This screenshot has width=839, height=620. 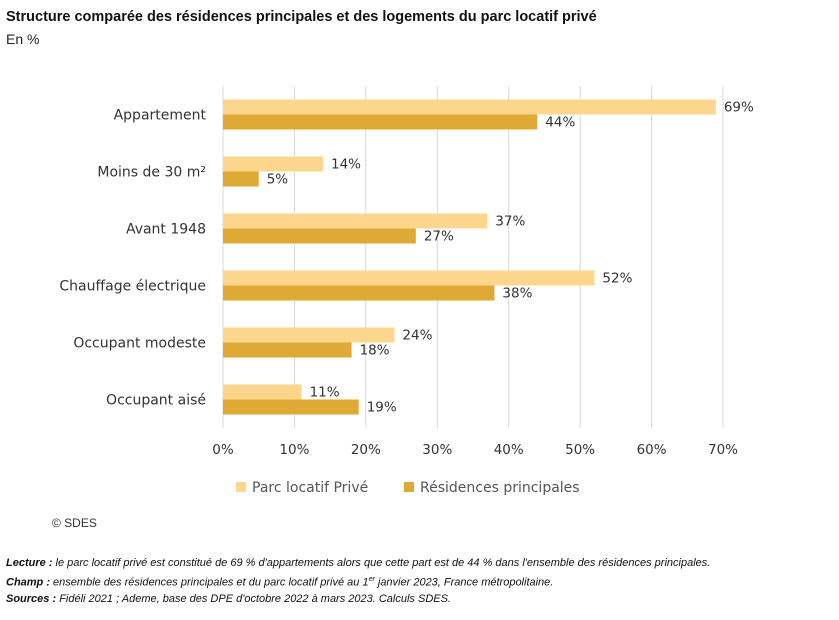 I want to click on data-label: 44%, so click(x=560, y=123).